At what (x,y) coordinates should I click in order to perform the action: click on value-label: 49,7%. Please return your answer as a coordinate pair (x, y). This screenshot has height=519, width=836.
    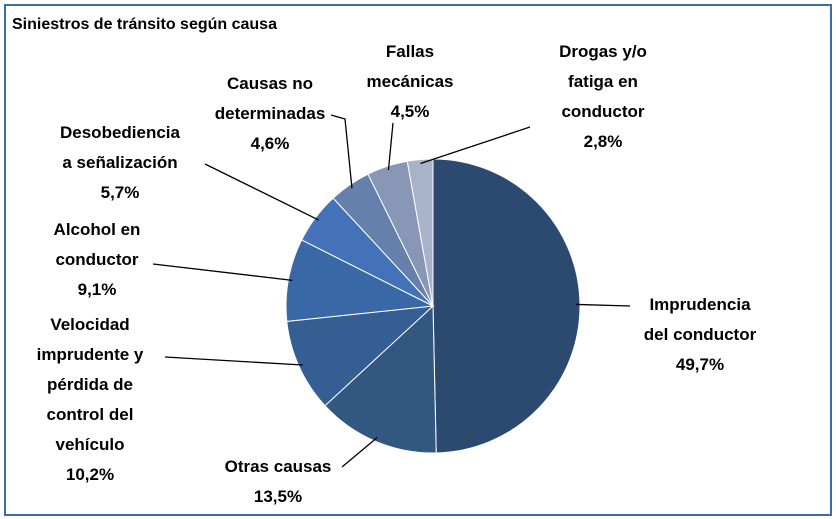
    Looking at the image, I should click on (700, 364).